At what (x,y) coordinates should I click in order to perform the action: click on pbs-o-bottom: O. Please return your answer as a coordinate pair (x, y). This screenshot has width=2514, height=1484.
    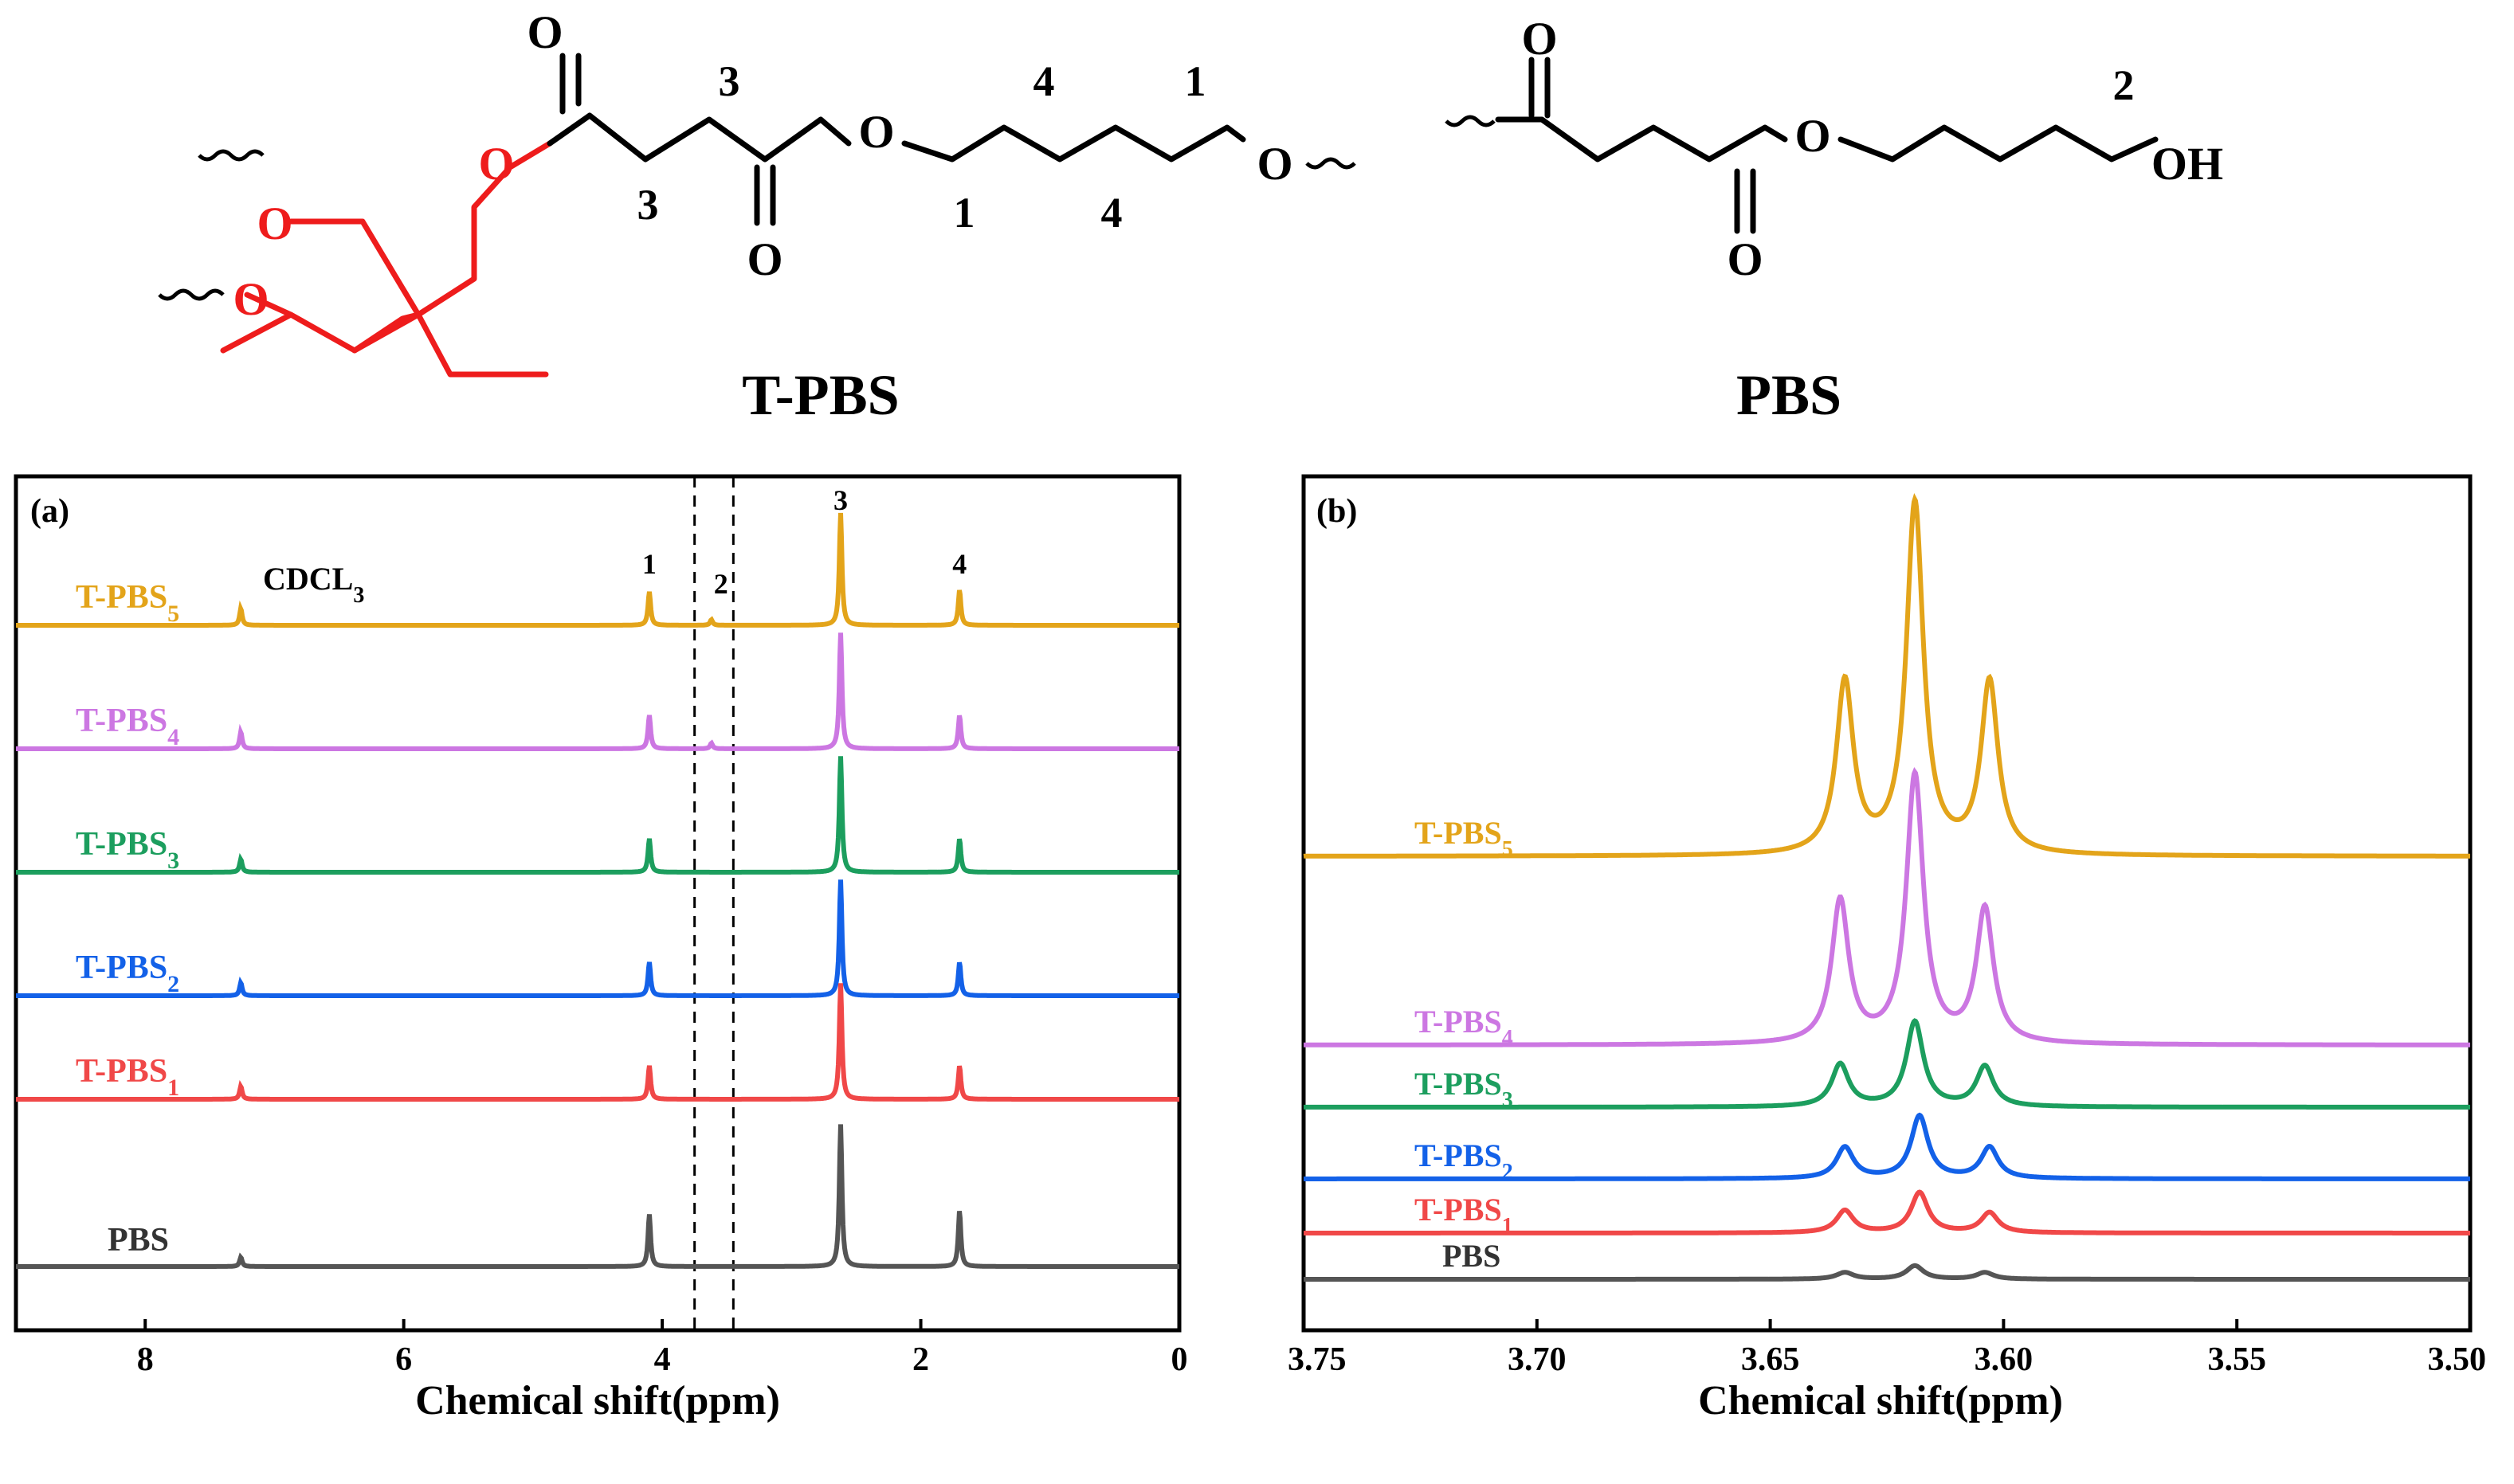
    Looking at the image, I should click on (1745, 259).